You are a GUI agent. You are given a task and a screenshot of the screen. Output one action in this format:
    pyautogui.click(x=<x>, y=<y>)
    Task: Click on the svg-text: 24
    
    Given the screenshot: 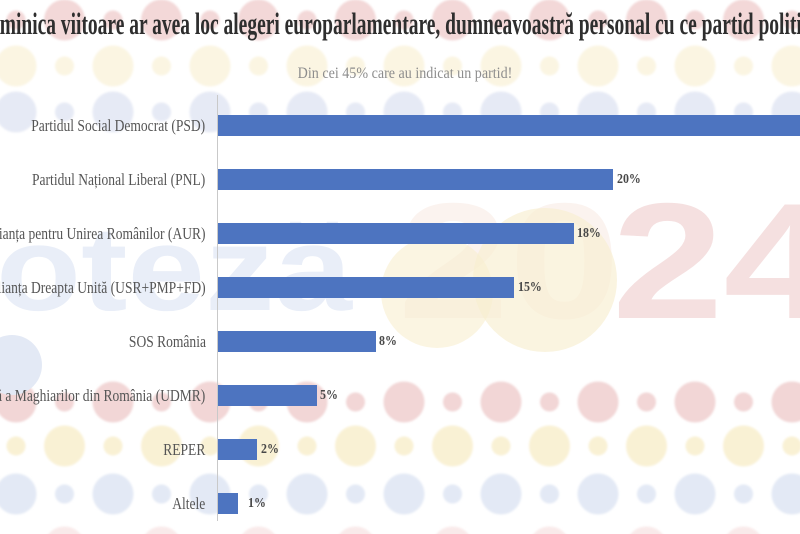 What is the action you would take?
    pyautogui.click(x=706, y=261)
    